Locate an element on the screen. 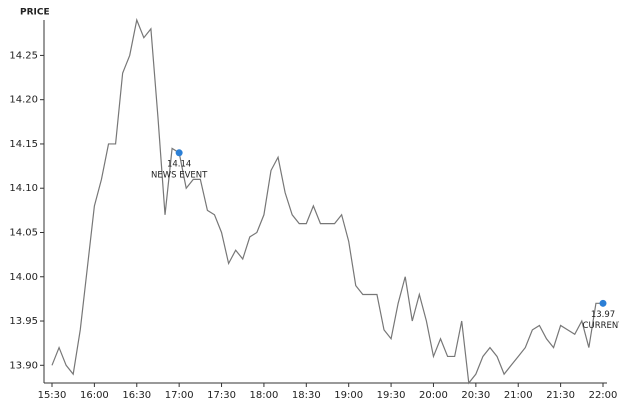 This screenshot has width=619, height=408. y-tick-label: 13.90 is located at coordinates (23, 365).